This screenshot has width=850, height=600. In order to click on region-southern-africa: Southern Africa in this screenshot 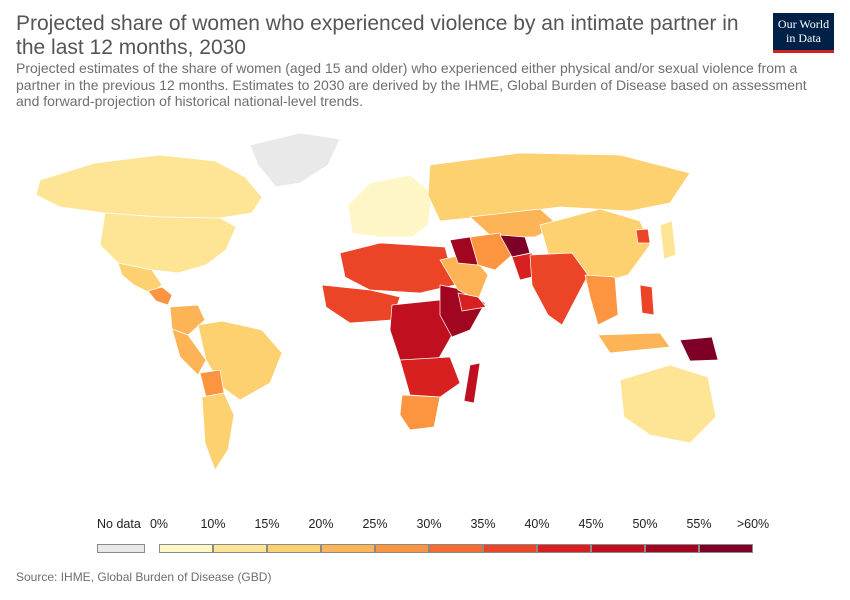, I will do `click(430, 377)`.